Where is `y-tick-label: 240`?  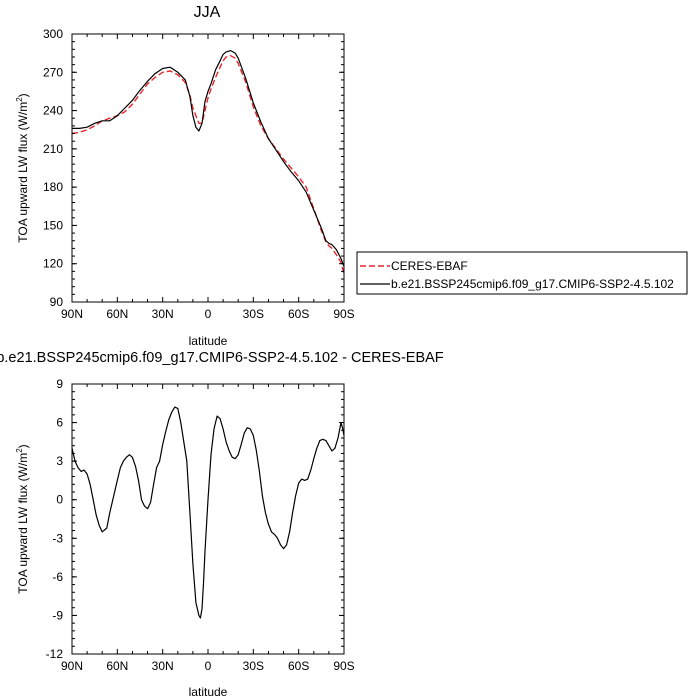 y-tick-label: 240 is located at coordinates (53, 111).